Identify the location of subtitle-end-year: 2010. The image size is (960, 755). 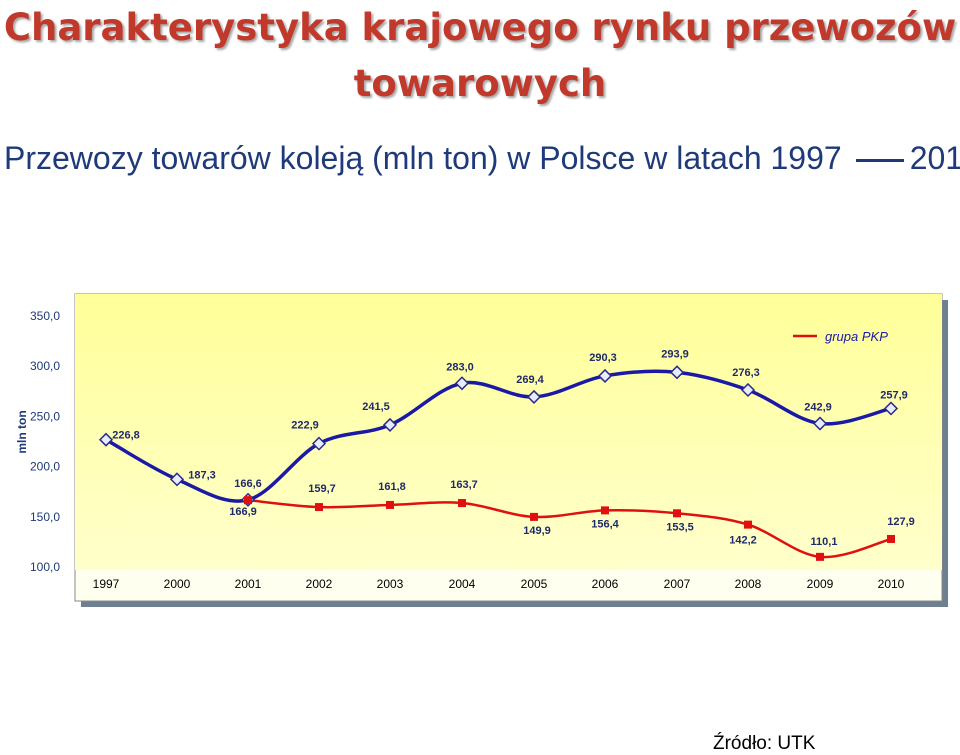
(934, 158).